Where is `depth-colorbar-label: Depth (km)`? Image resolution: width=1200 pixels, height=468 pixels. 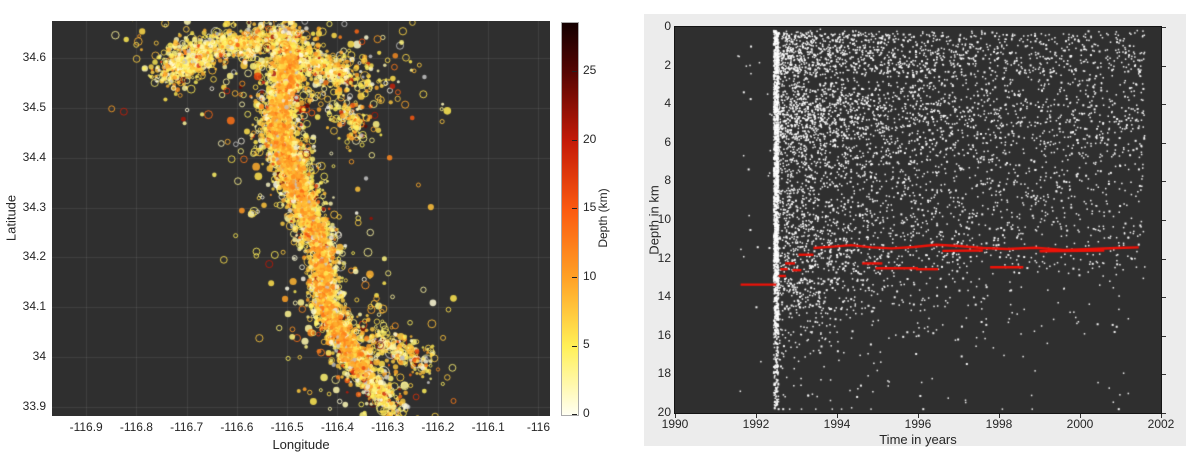 depth-colorbar-label: Depth (km) is located at coordinates (603, 218).